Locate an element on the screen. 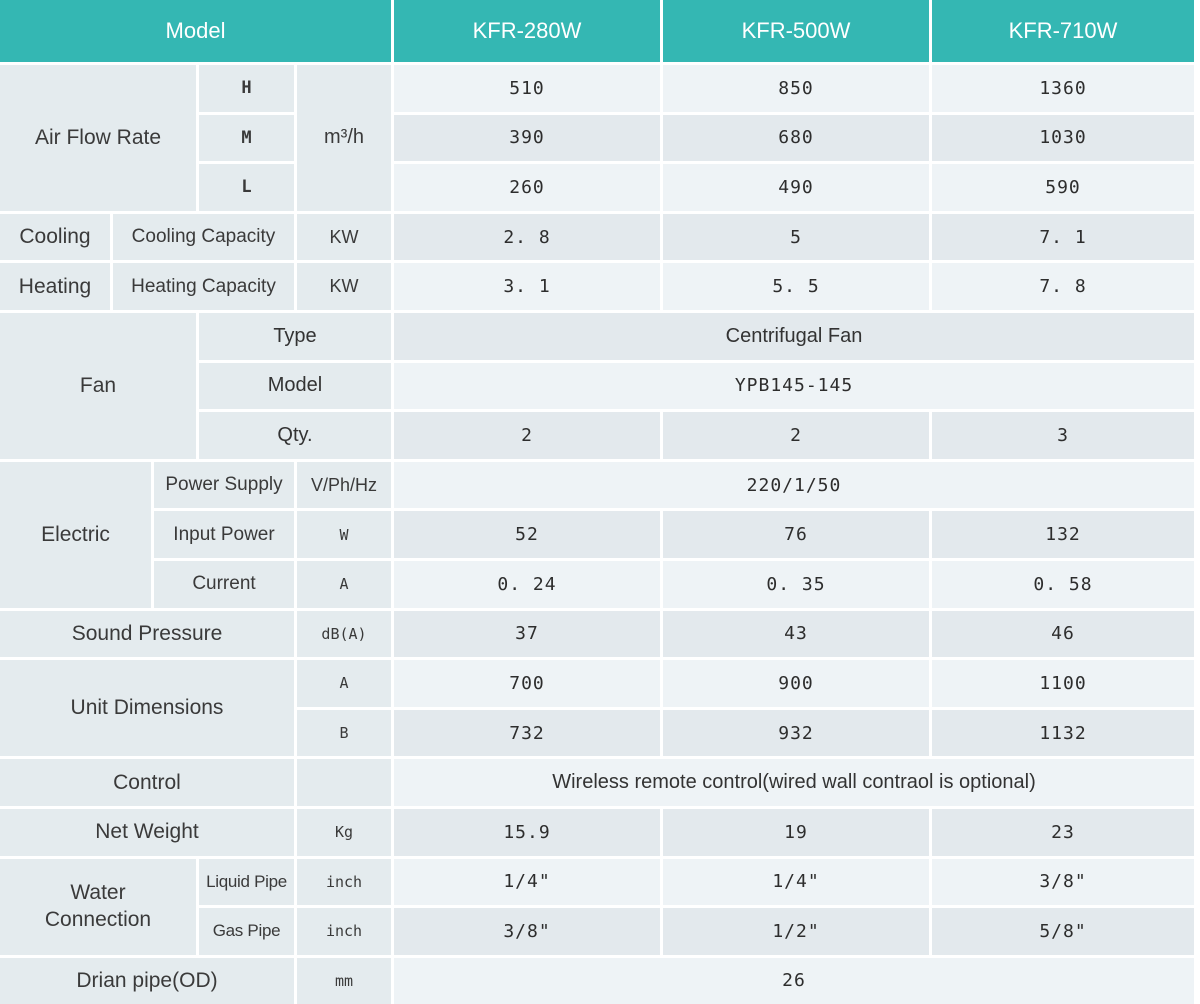 The image size is (1200, 1004). control-unit-cell-empty is located at coordinates (344, 782).